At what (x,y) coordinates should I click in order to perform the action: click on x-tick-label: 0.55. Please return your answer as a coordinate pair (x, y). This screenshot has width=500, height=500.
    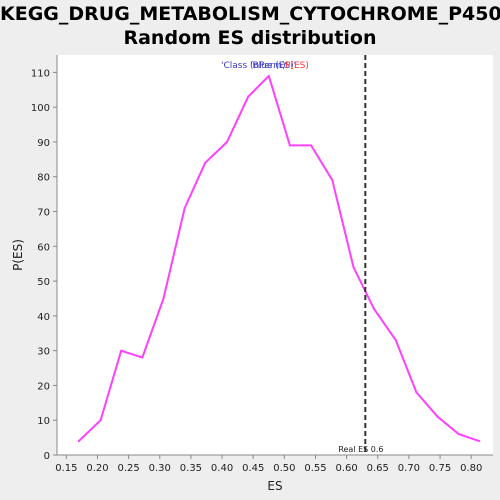
    Looking at the image, I should click on (315, 468).